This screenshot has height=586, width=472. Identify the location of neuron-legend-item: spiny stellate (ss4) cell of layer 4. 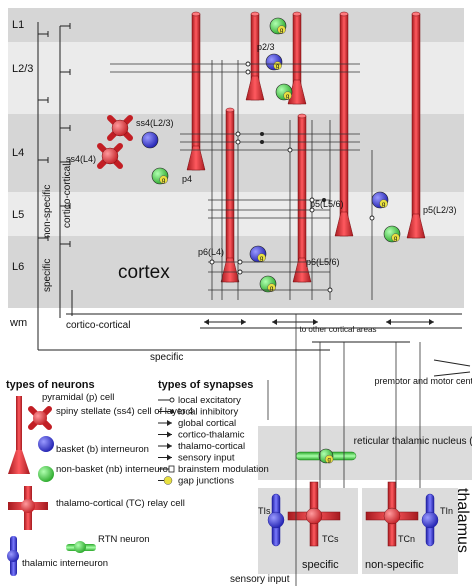
(124, 411).